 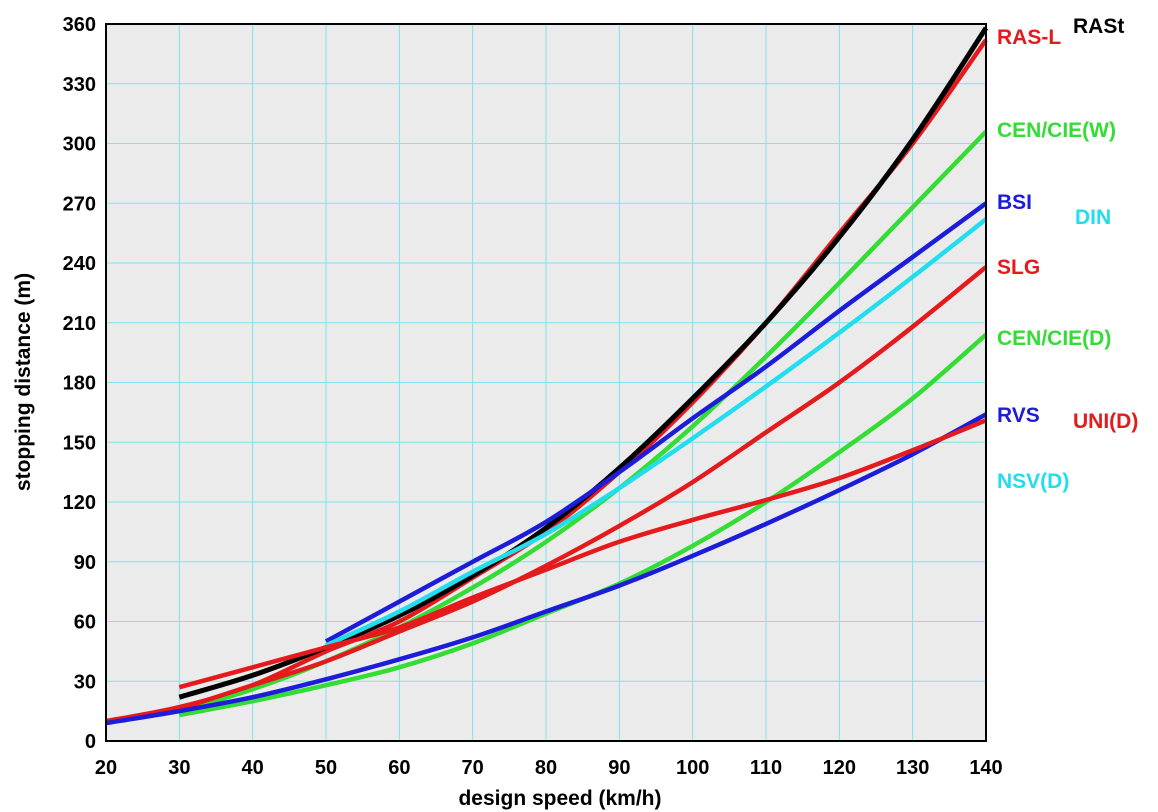 What do you see at coordinates (79, 145) in the screenshot?
I see `y-tick-label: 300` at bounding box center [79, 145].